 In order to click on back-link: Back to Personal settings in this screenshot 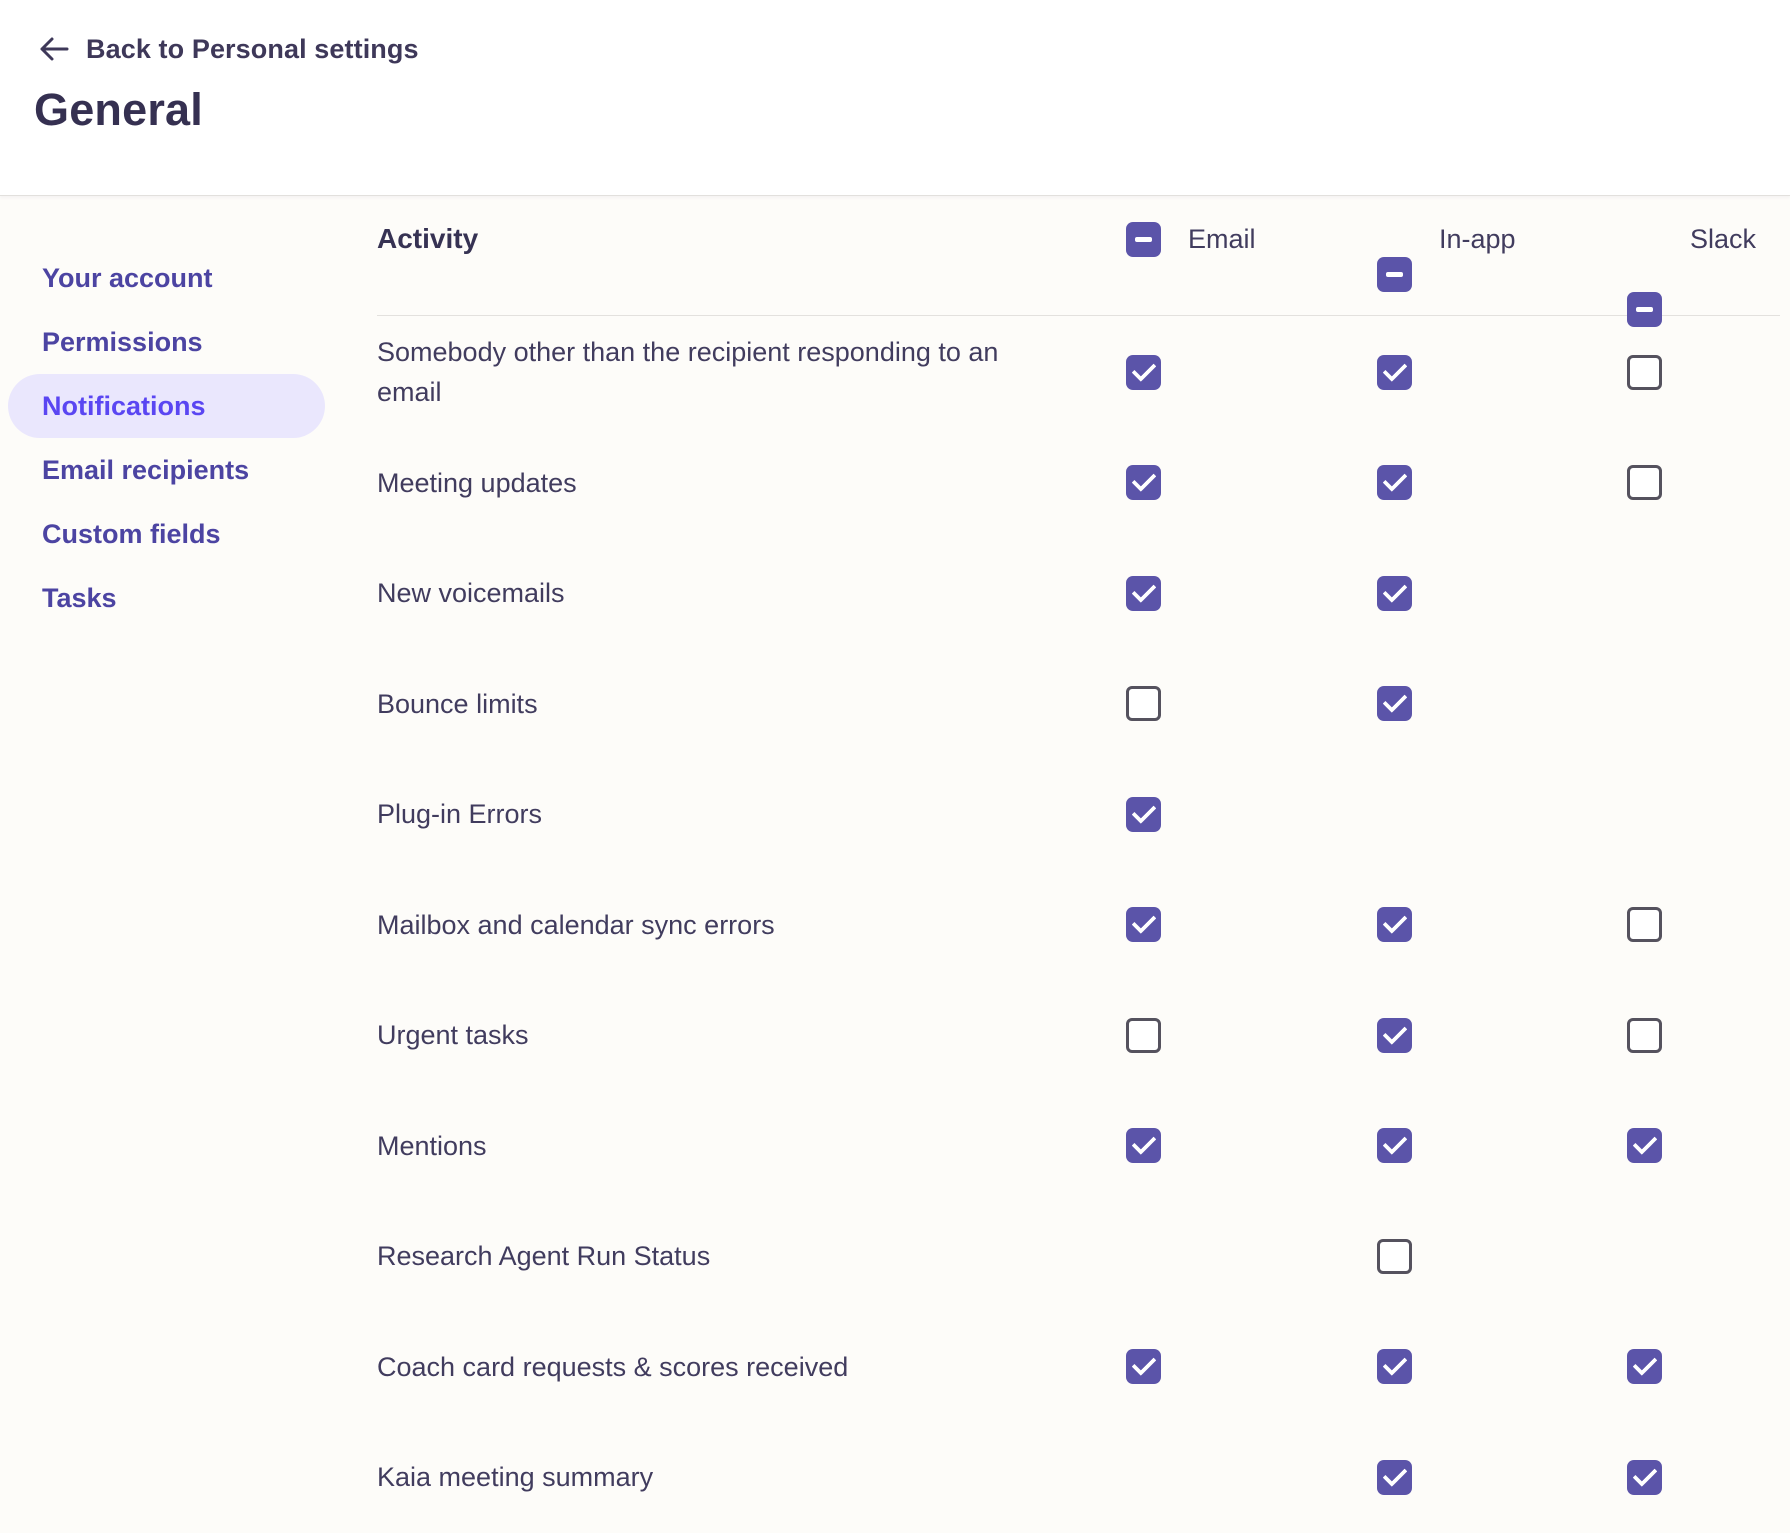, I will do `click(228, 49)`.